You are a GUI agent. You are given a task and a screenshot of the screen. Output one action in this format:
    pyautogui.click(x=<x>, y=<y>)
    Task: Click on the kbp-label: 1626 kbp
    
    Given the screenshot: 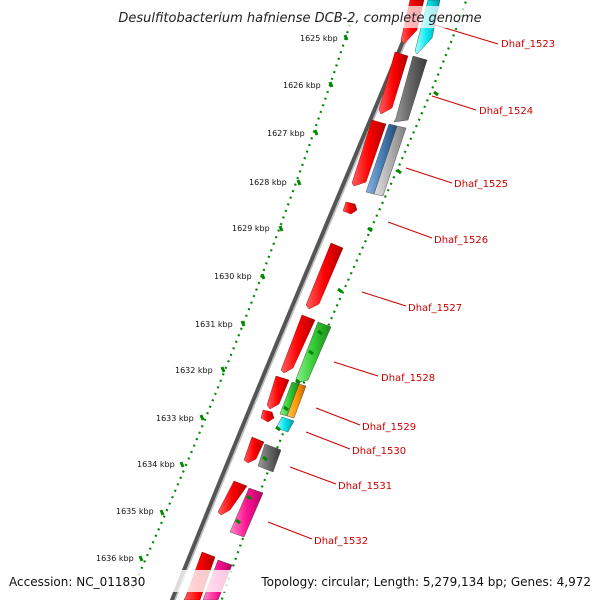 What is the action you would take?
    pyautogui.click(x=302, y=85)
    